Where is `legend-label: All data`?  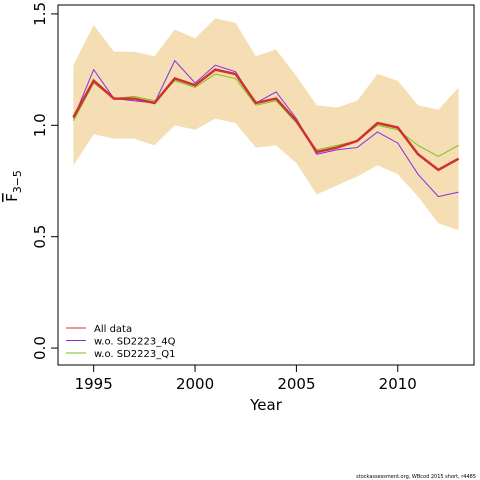
legend-label: All data is located at coordinates (113, 329).